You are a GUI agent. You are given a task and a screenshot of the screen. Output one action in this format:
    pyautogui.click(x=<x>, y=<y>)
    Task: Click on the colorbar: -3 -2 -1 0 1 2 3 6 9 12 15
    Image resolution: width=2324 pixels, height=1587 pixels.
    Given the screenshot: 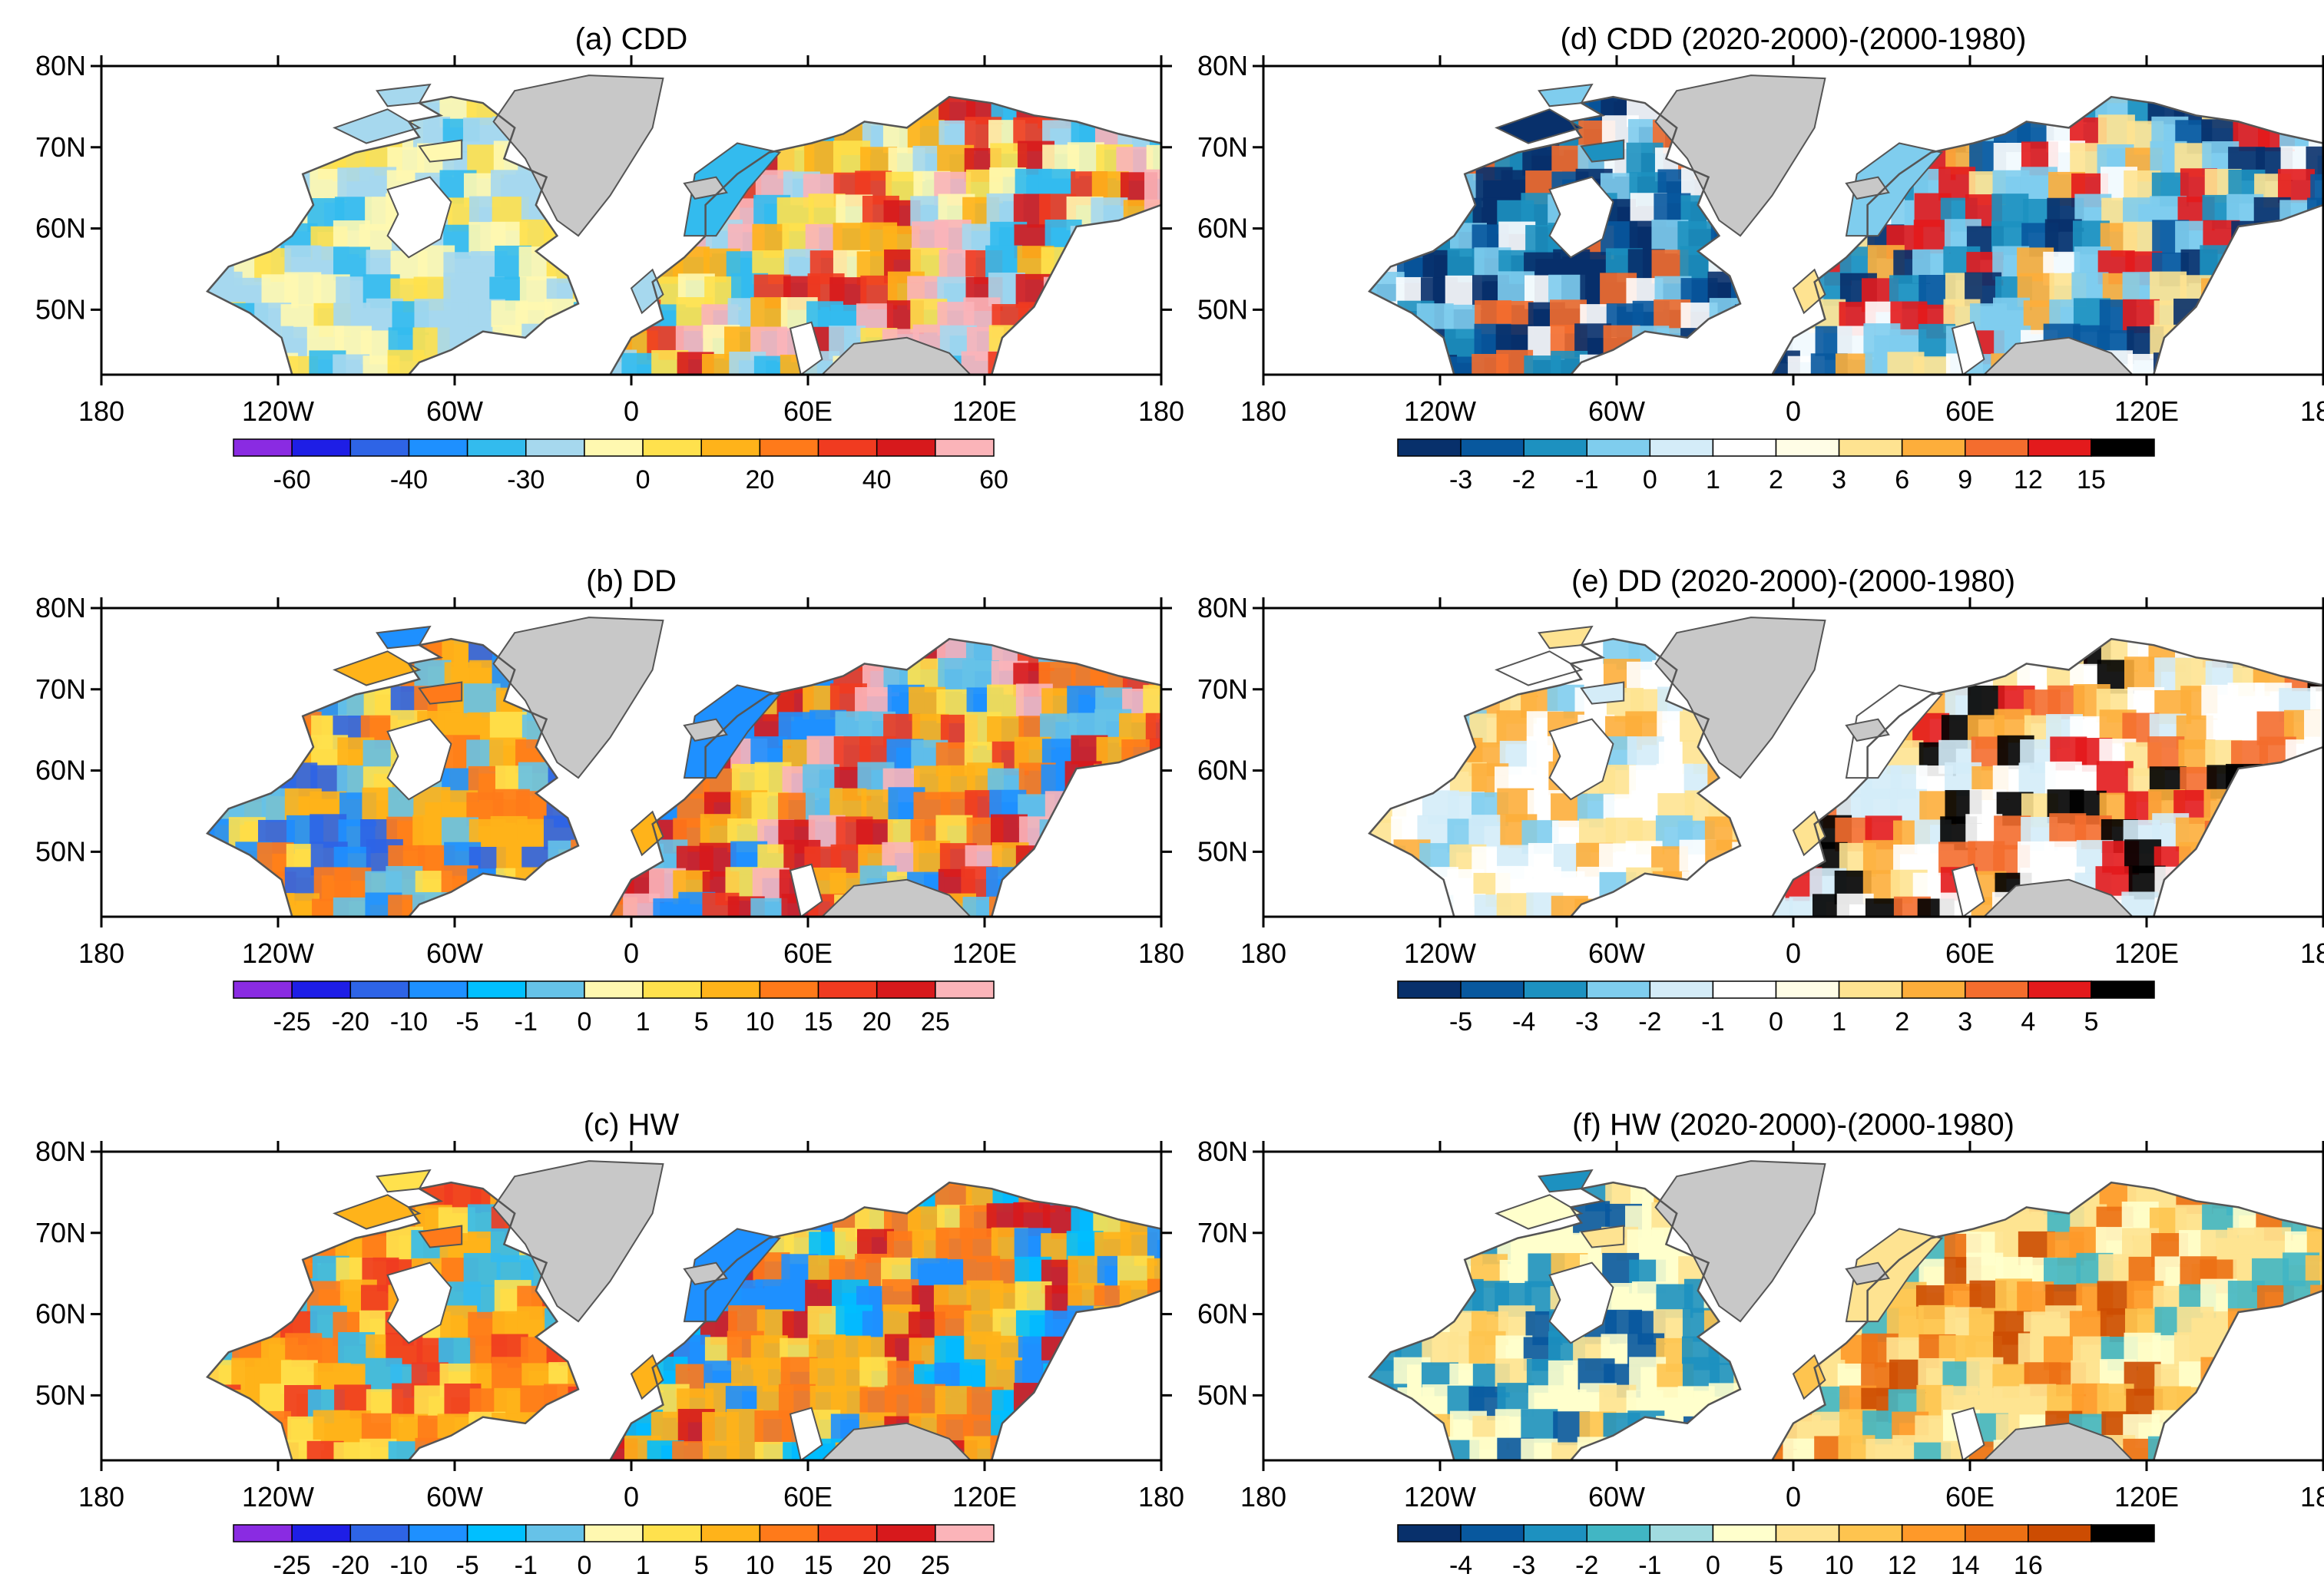 What is the action you would take?
    pyautogui.click(x=1776, y=466)
    